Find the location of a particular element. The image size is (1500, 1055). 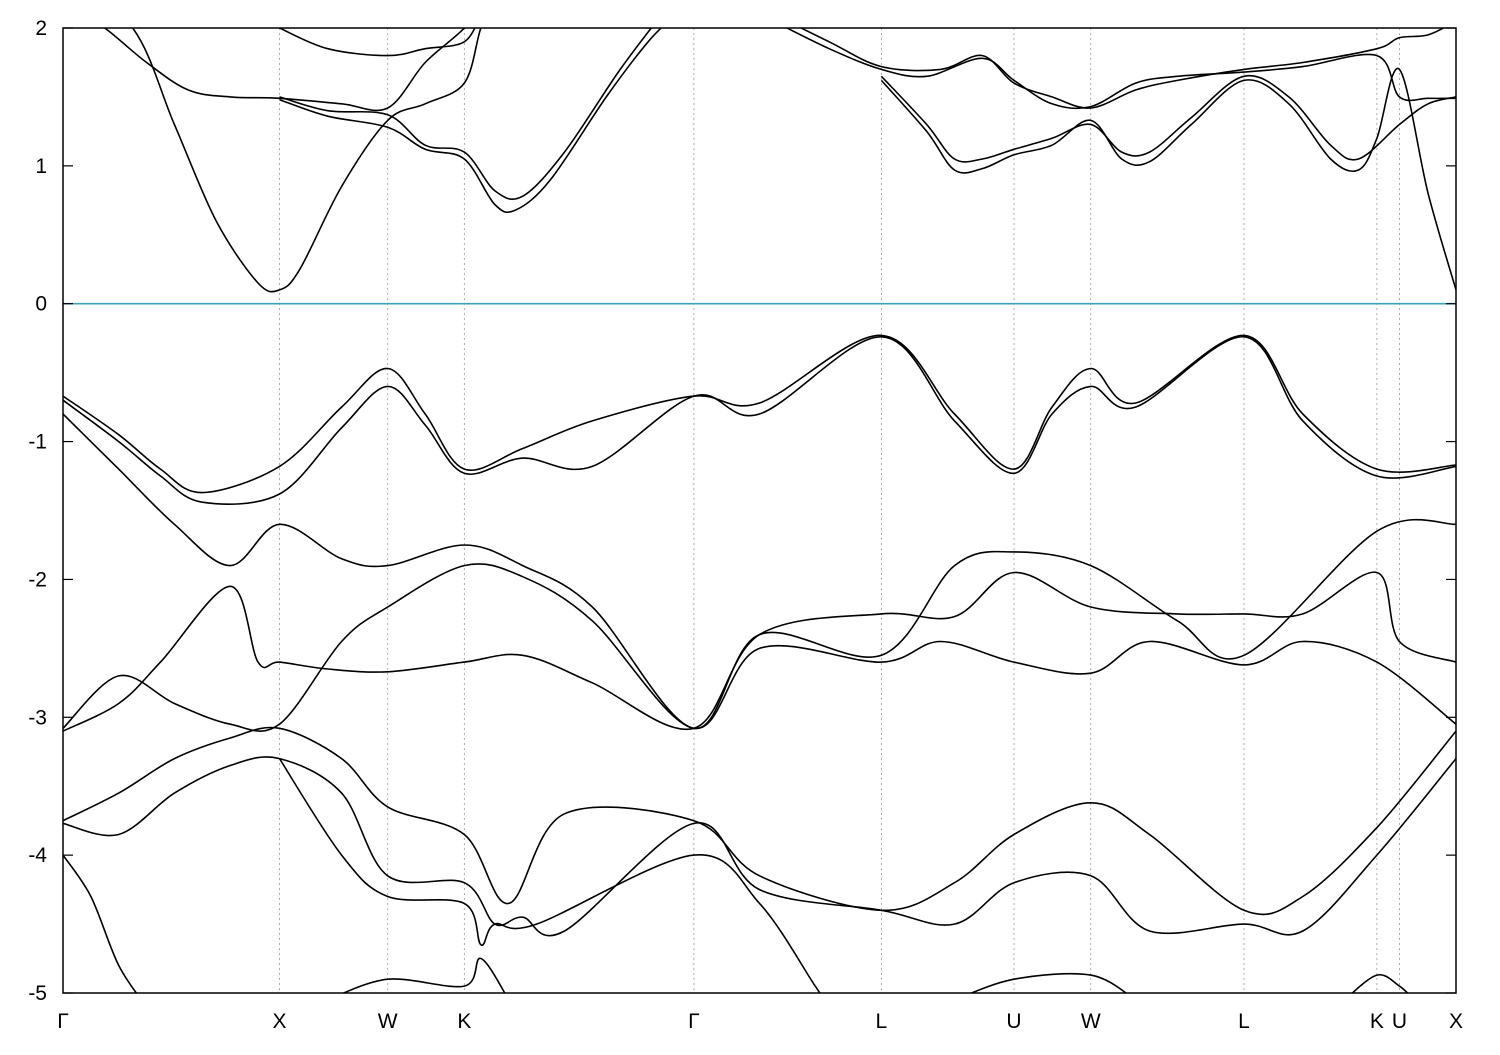

x-tick-label-7: W is located at coordinates (1091, 1021).